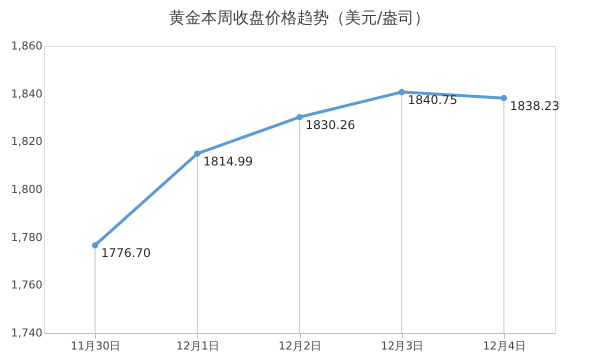 The width and height of the screenshot is (600, 361). I want to click on data-label: 1840.75, so click(433, 100).